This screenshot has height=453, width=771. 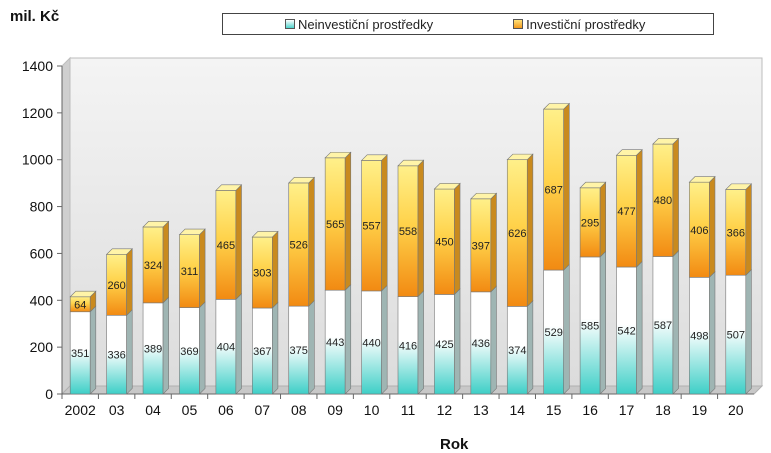 I want to click on legend-item-noninvestment: Neinvestiční prostředky, so click(x=359, y=24).